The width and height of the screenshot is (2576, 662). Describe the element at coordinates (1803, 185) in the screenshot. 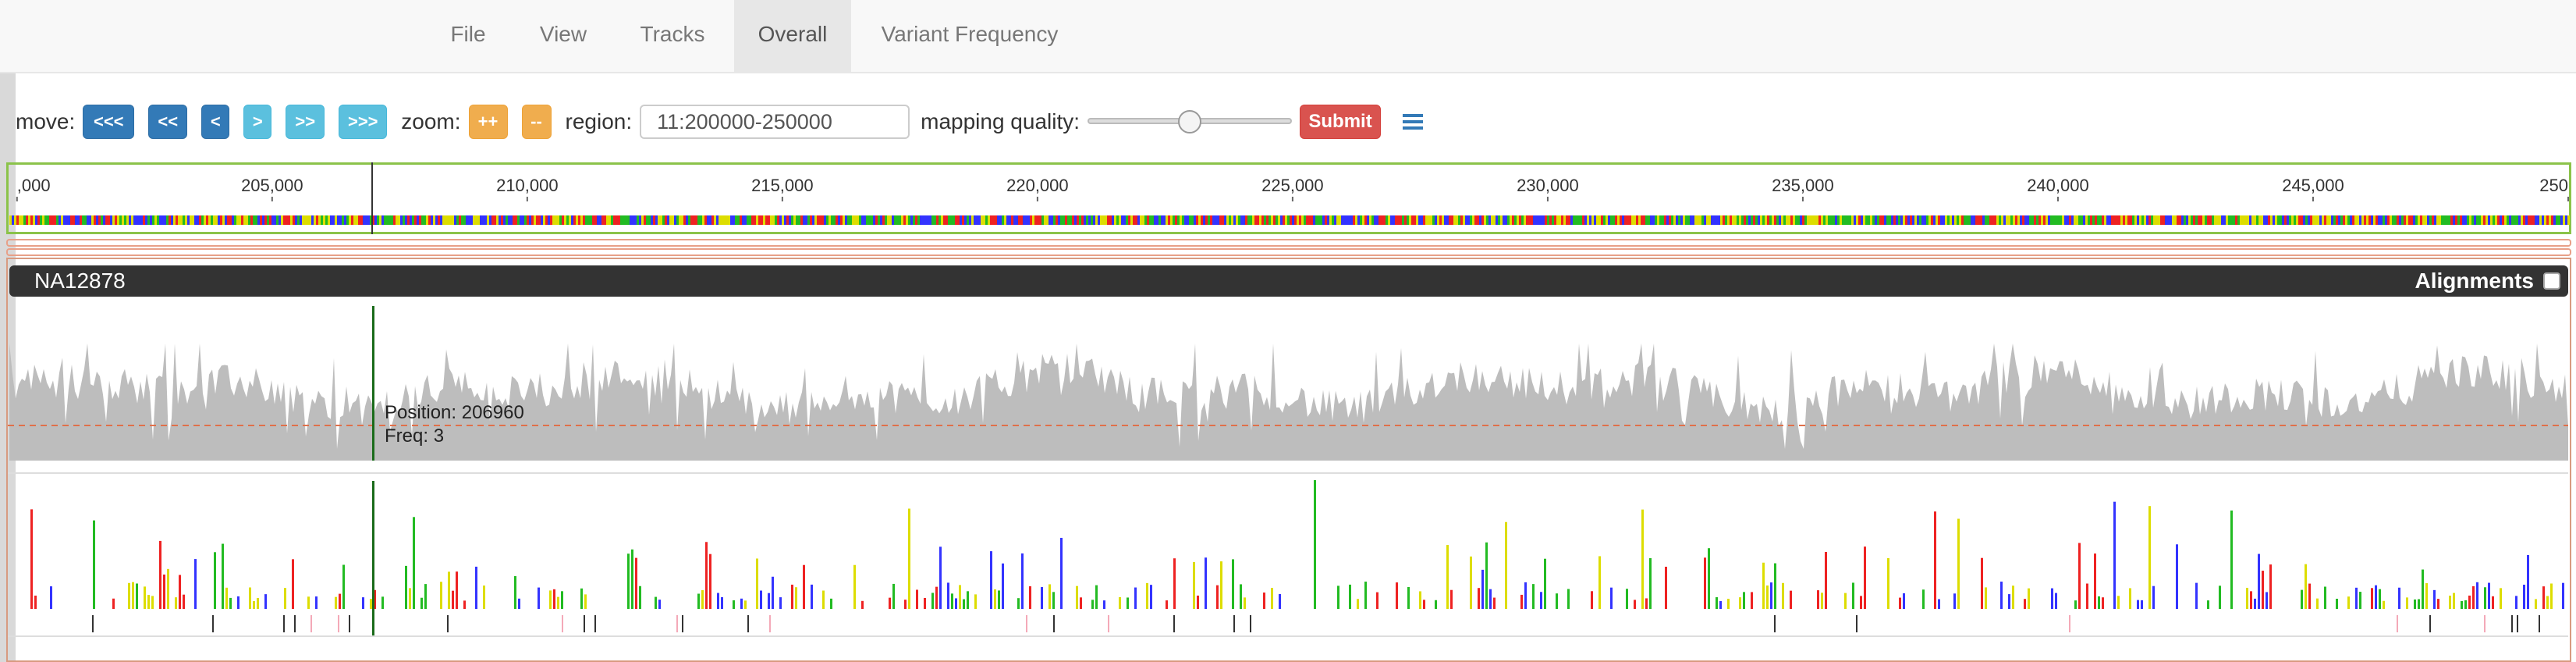

I see `ruler-tick-label: 235,000` at that location.